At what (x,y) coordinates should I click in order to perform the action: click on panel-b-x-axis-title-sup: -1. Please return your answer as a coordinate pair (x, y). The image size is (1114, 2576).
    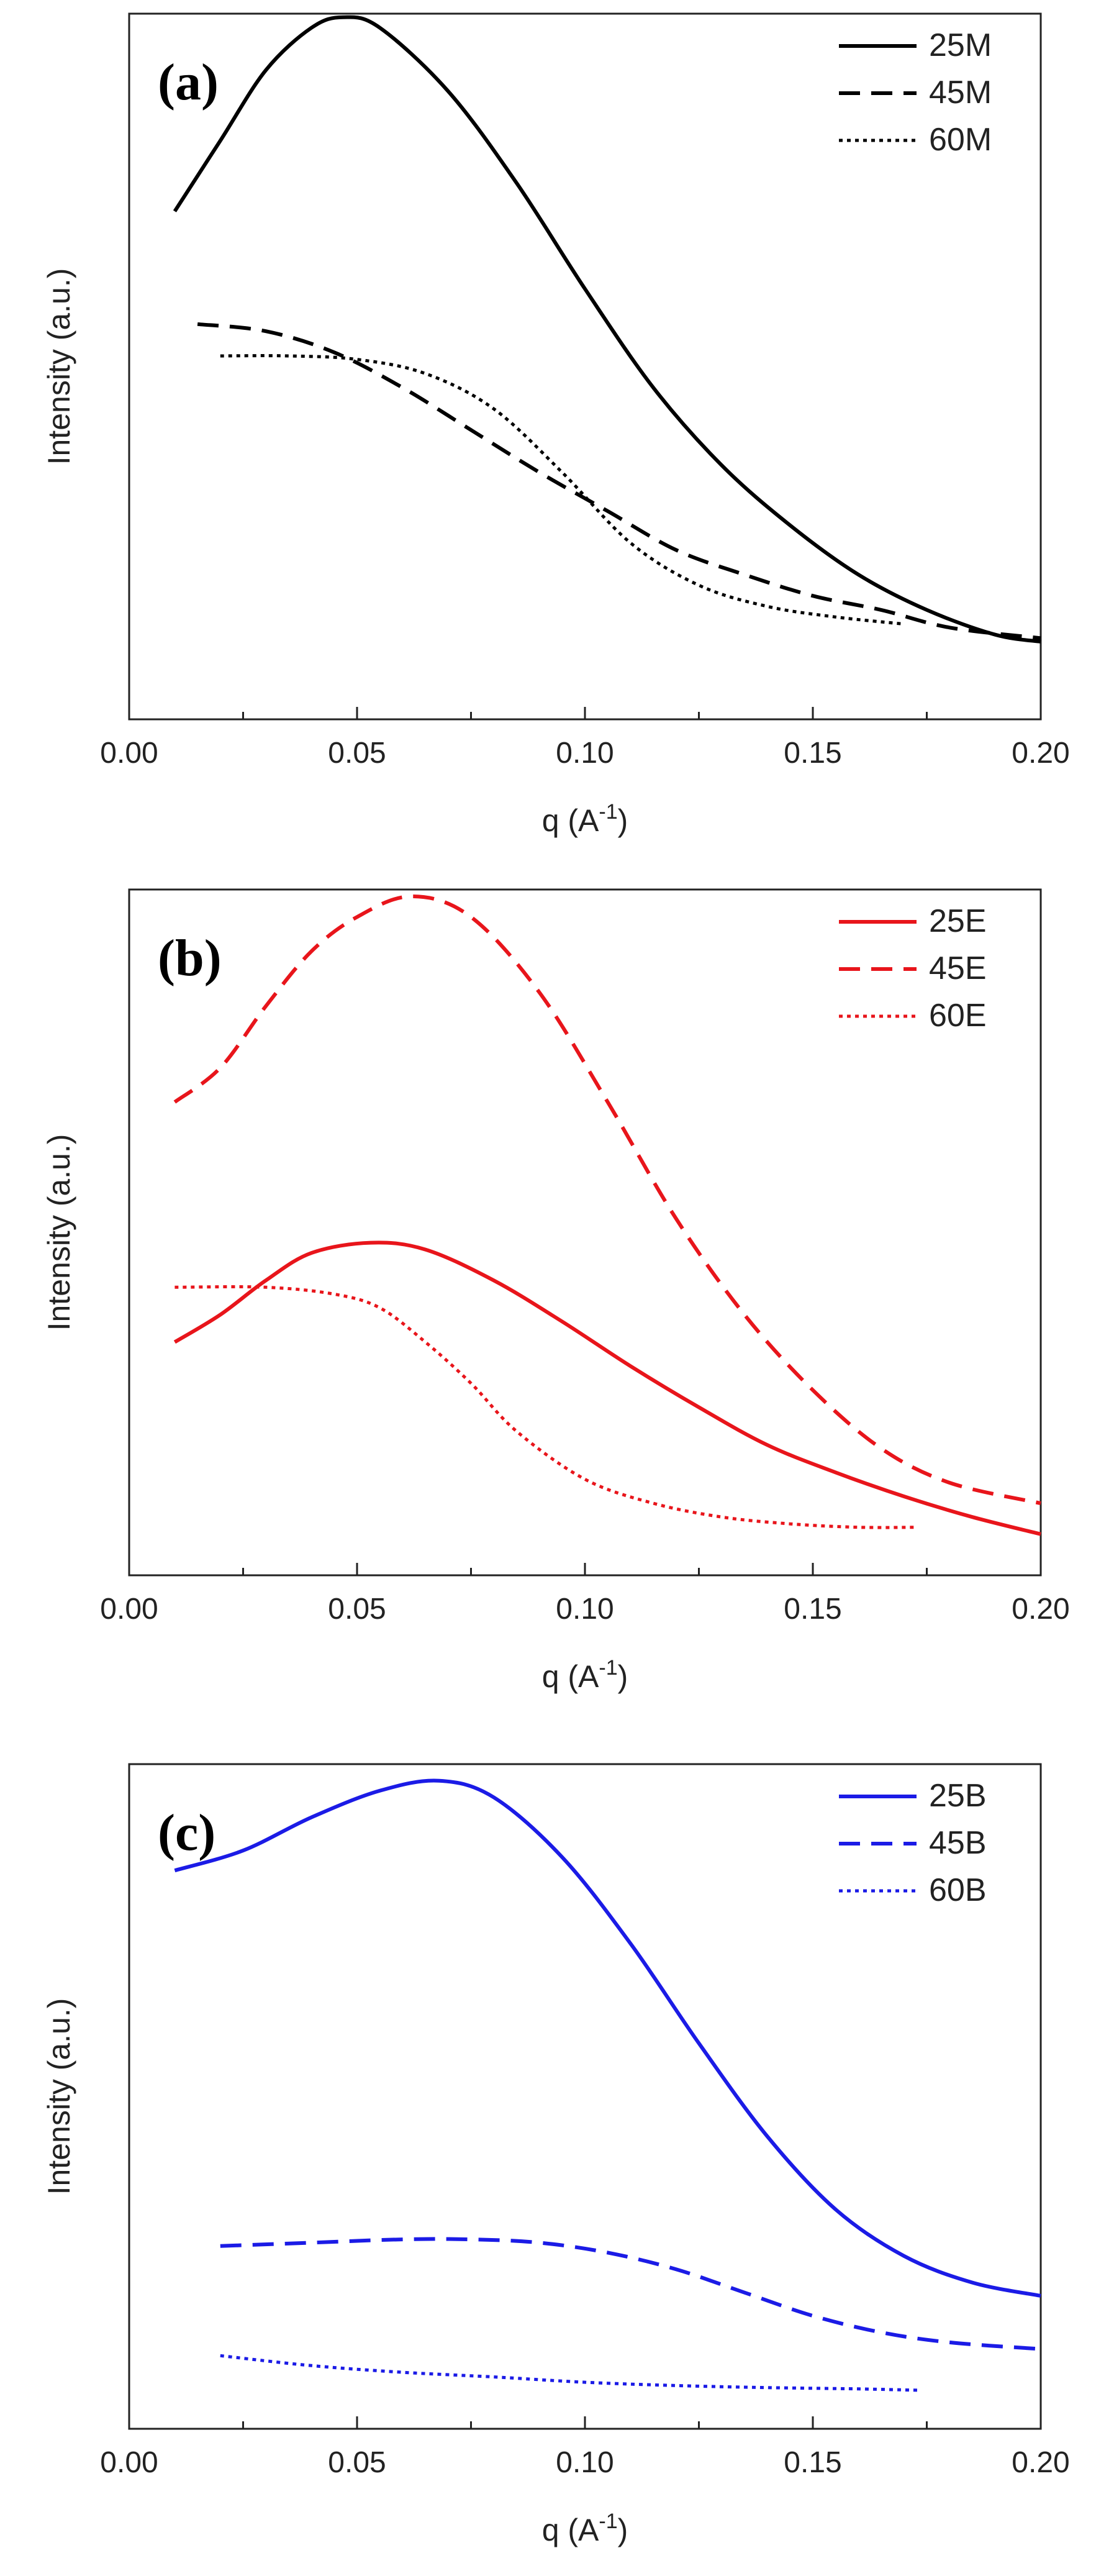
    Looking at the image, I should click on (608, 1668).